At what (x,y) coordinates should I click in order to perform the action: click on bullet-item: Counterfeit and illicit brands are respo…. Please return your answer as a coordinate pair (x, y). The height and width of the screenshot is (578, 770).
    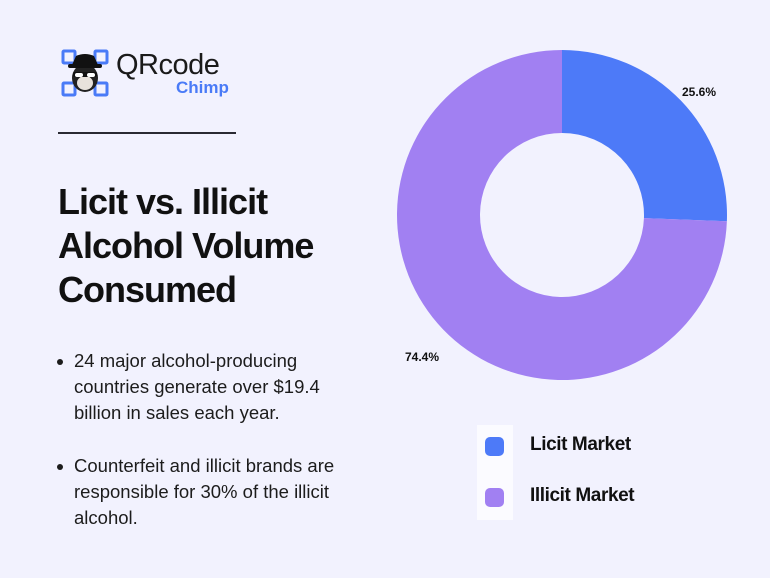
    Looking at the image, I should click on (212, 492).